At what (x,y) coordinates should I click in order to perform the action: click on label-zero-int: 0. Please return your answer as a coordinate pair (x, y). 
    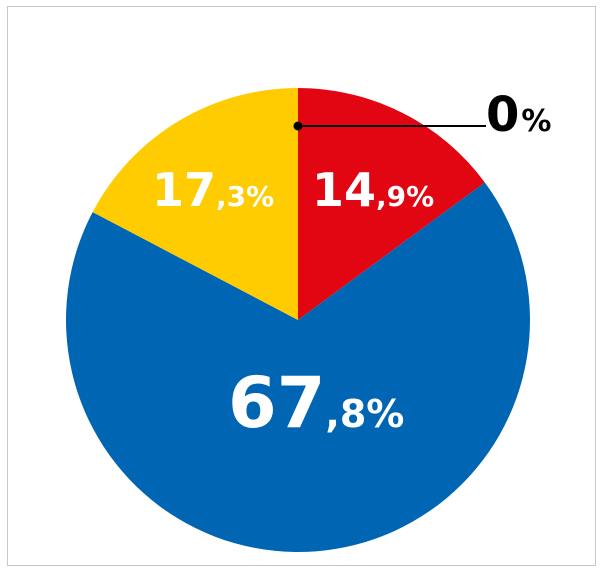
    Looking at the image, I should click on (502, 115).